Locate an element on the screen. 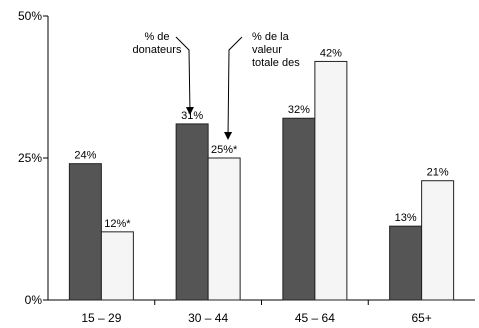 The height and width of the screenshot is (328, 479). annotation-text: donateurs is located at coordinates (157, 50).